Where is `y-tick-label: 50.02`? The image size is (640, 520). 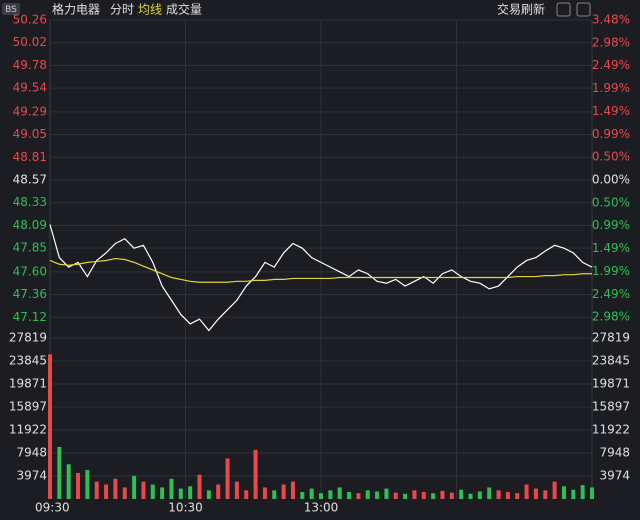 y-tick-label: 50.02 is located at coordinates (30, 42).